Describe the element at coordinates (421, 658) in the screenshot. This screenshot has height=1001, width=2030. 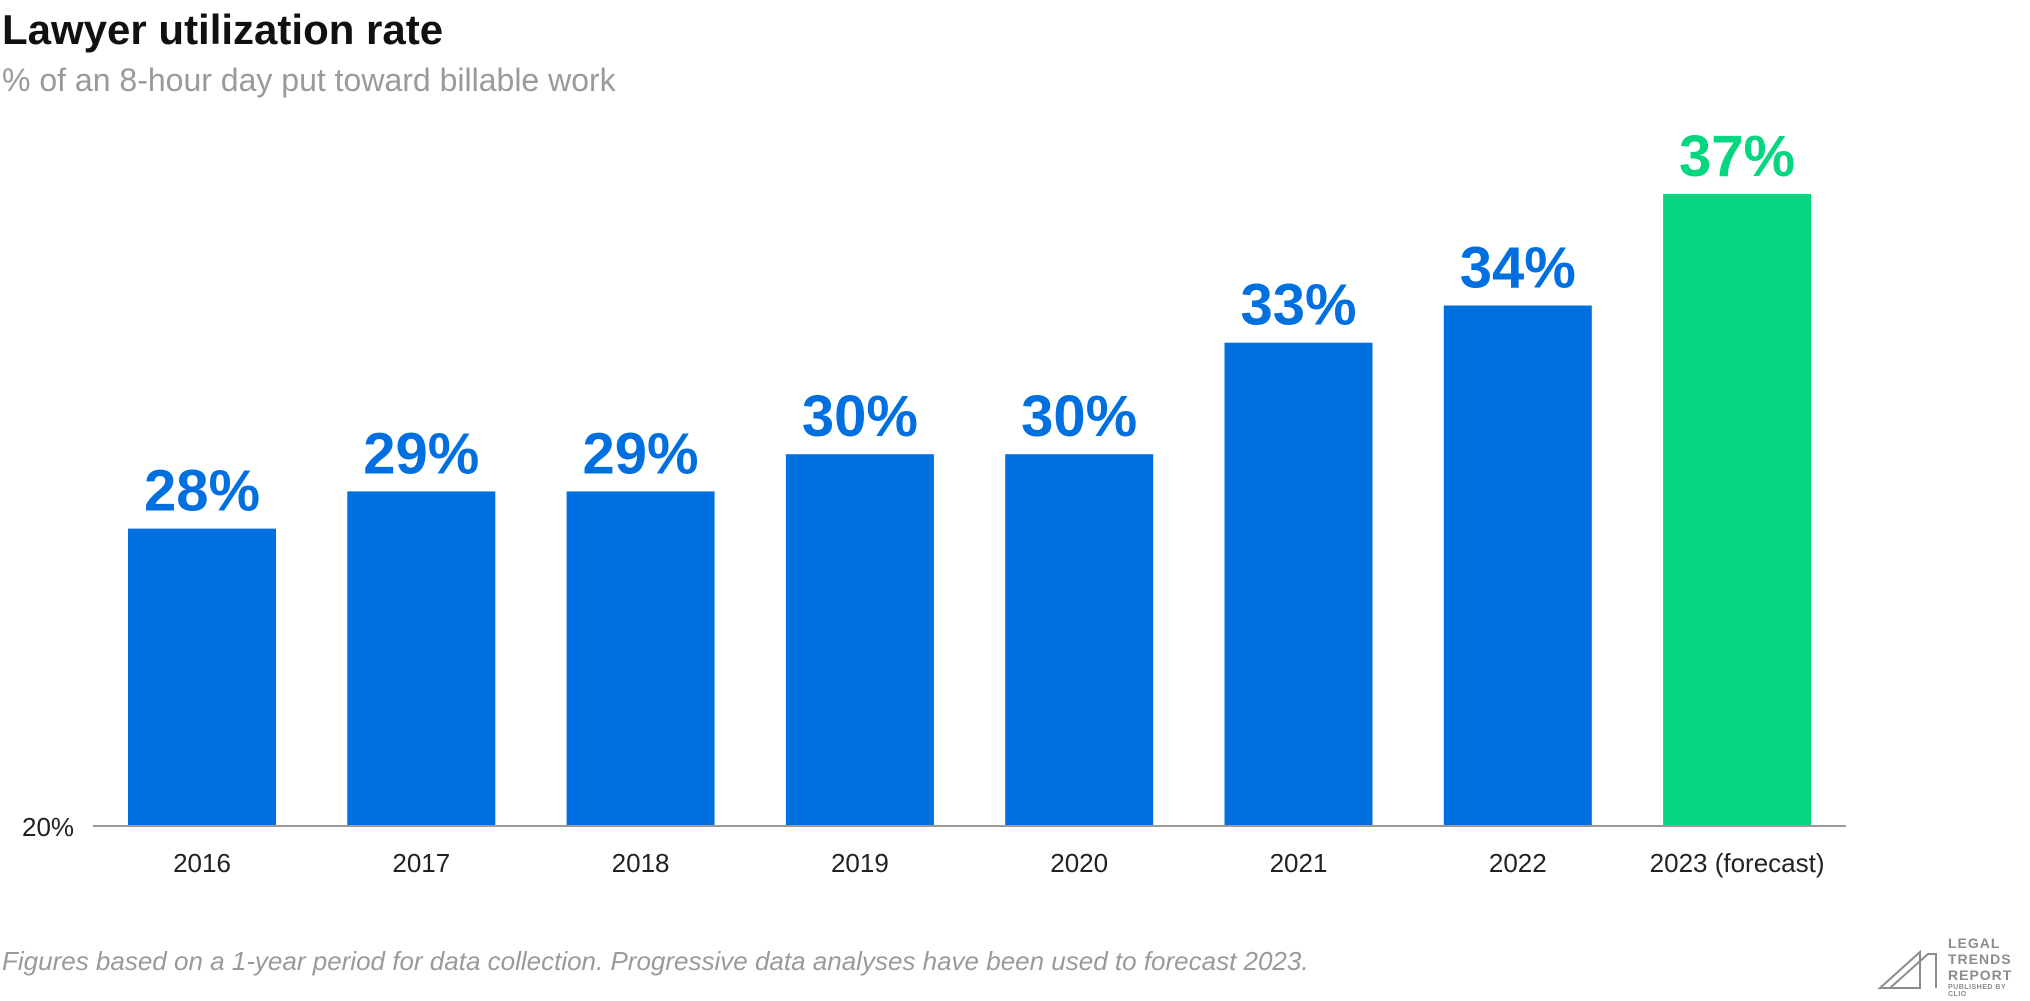
I see `bar-2017` at that location.